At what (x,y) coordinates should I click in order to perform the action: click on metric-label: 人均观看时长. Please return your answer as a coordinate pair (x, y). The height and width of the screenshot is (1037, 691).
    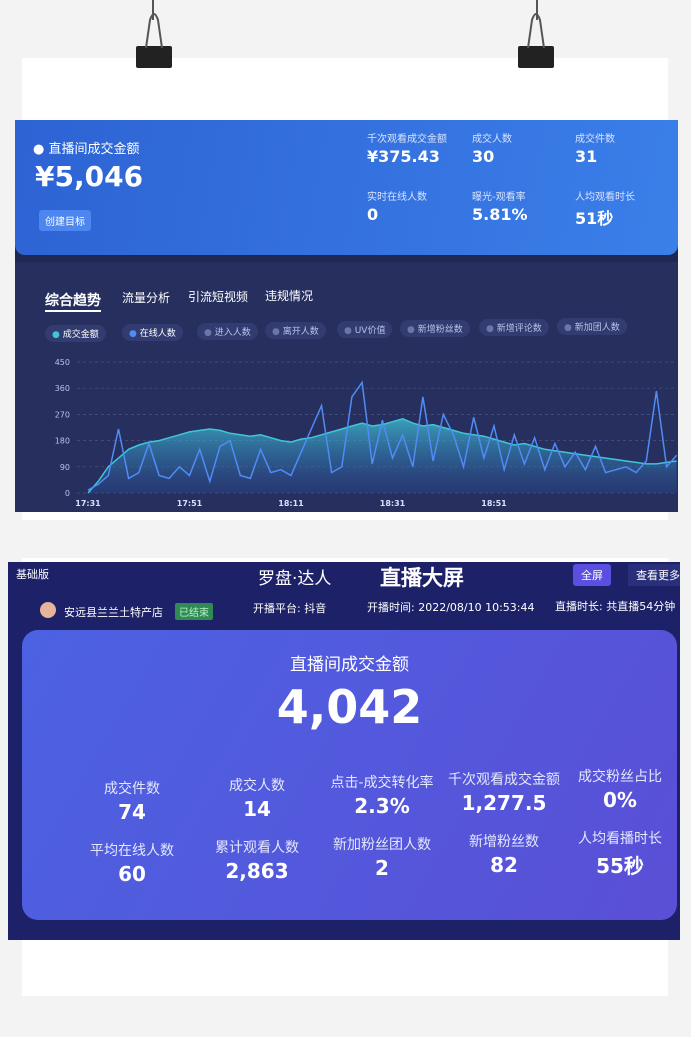
    Looking at the image, I should click on (605, 197).